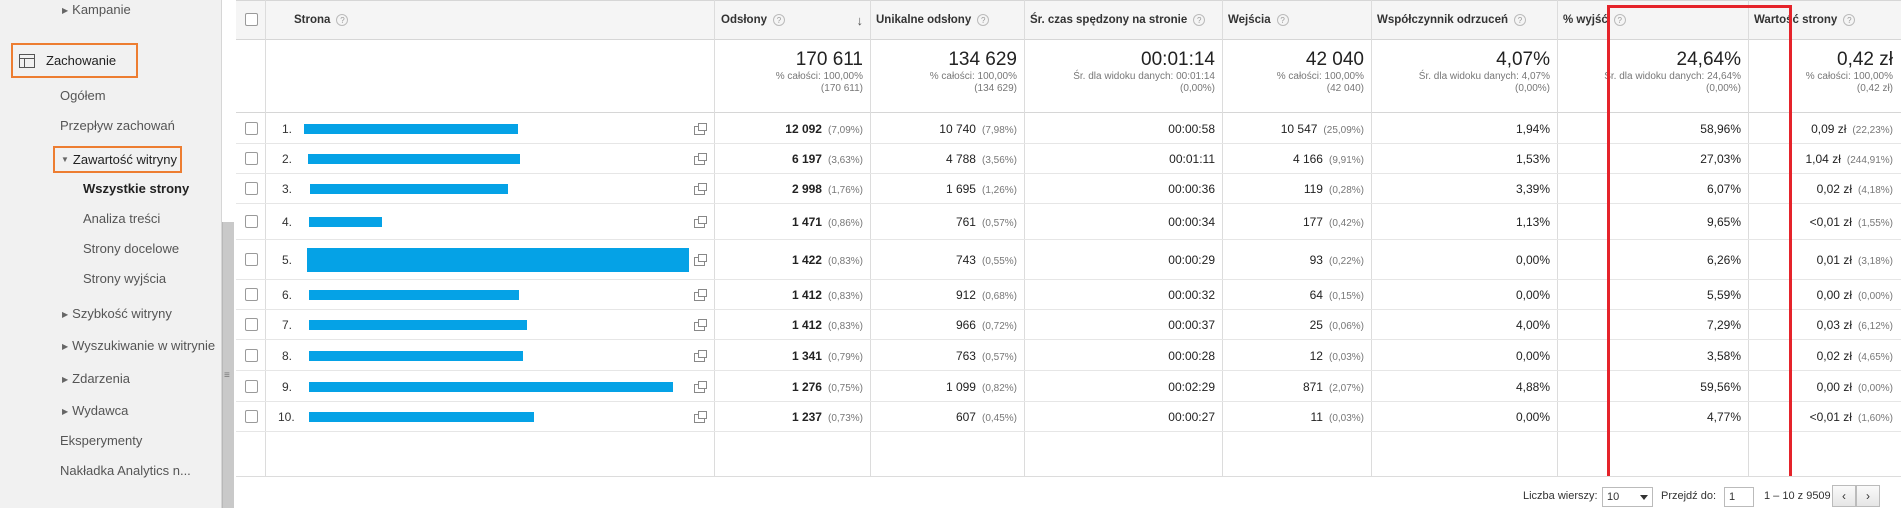  Describe the element at coordinates (136, 188) in the screenshot. I see `sidebar-item-wszystkie-strony: Wszystkie strony` at that location.